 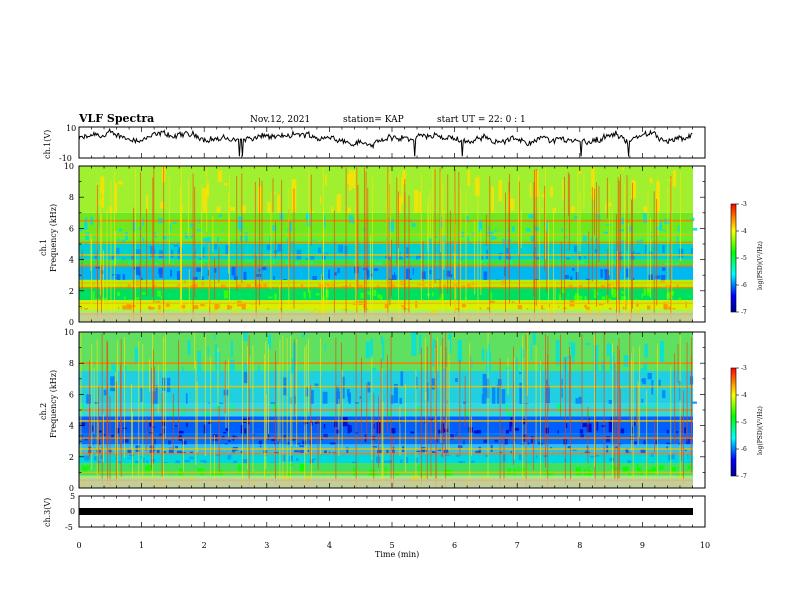 What do you see at coordinates (53, 404) in the screenshot?
I see `ch2-spec-ylabel-freq: Frequency (kHz)` at bounding box center [53, 404].